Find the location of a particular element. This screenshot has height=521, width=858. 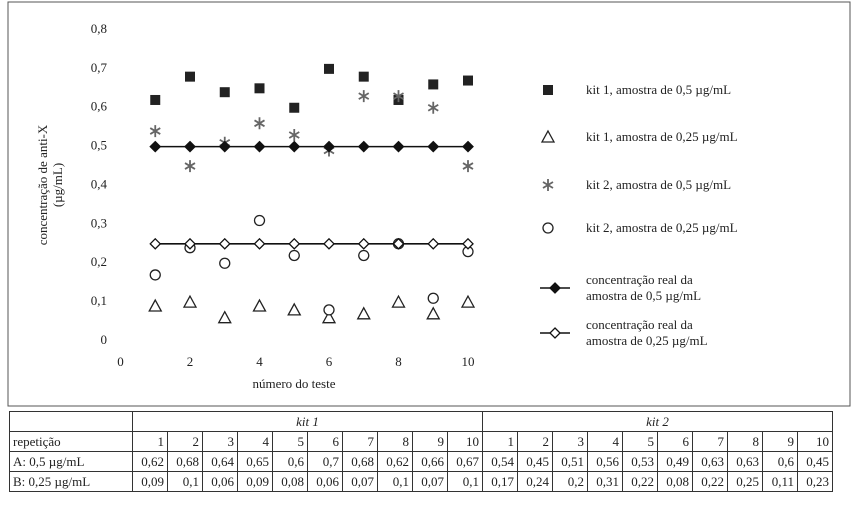

x-tick-label: 4 is located at coordinates (259, 361).